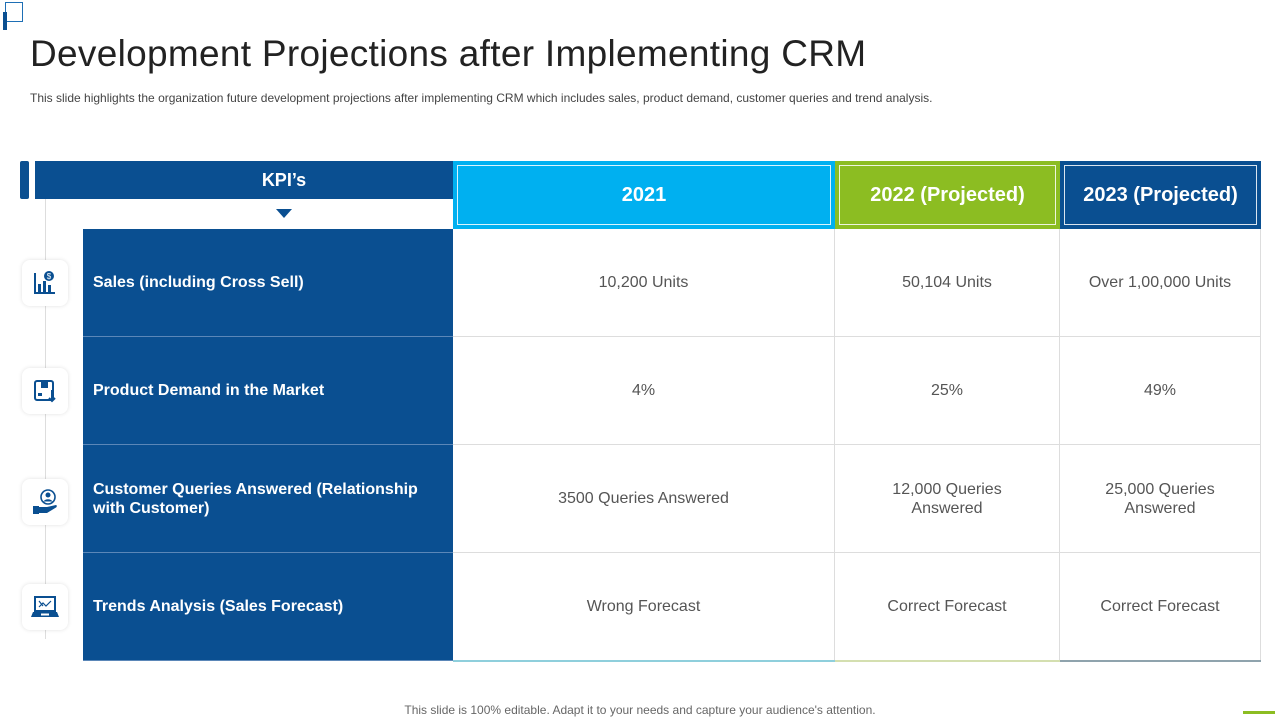 Image resolution: width=1280 pixels, height=720 pixels. What do you see at coordinates (947, 391) in the screenshot?
I see `value-cell: 25%` at bounding box center [947, 391].